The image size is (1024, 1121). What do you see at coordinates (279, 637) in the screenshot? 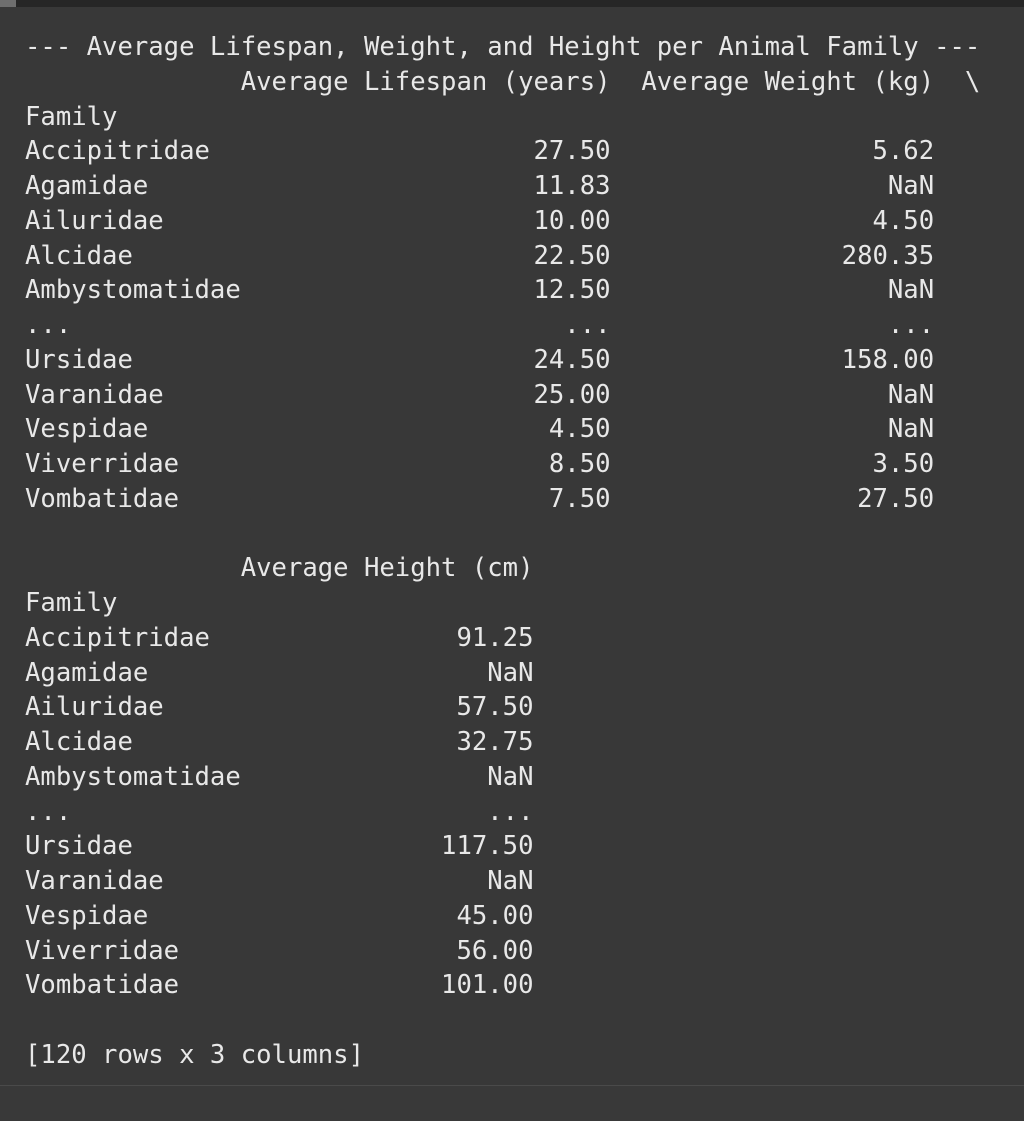
I see `table-row: Accipitridae 91.25` at bounding box center [279, 637].